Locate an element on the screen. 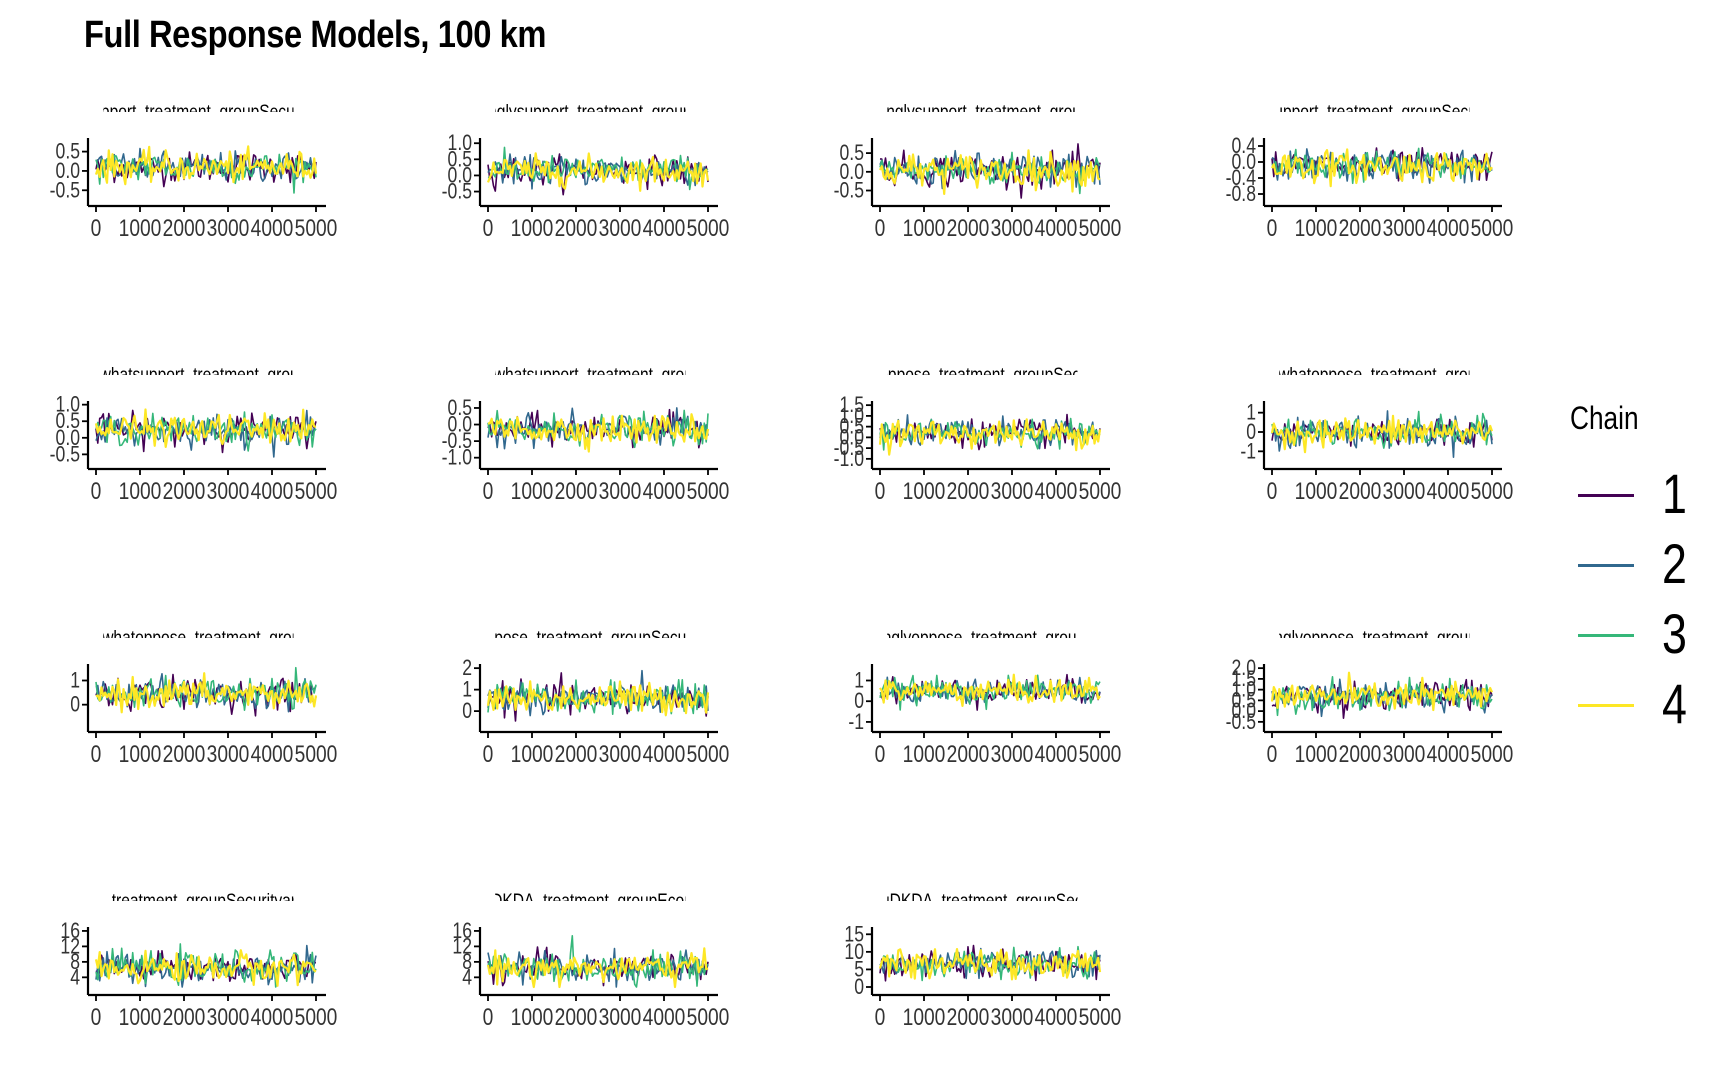  panel-title: tronglysupport_treatment_groupS is located at coordinates (984, 112).